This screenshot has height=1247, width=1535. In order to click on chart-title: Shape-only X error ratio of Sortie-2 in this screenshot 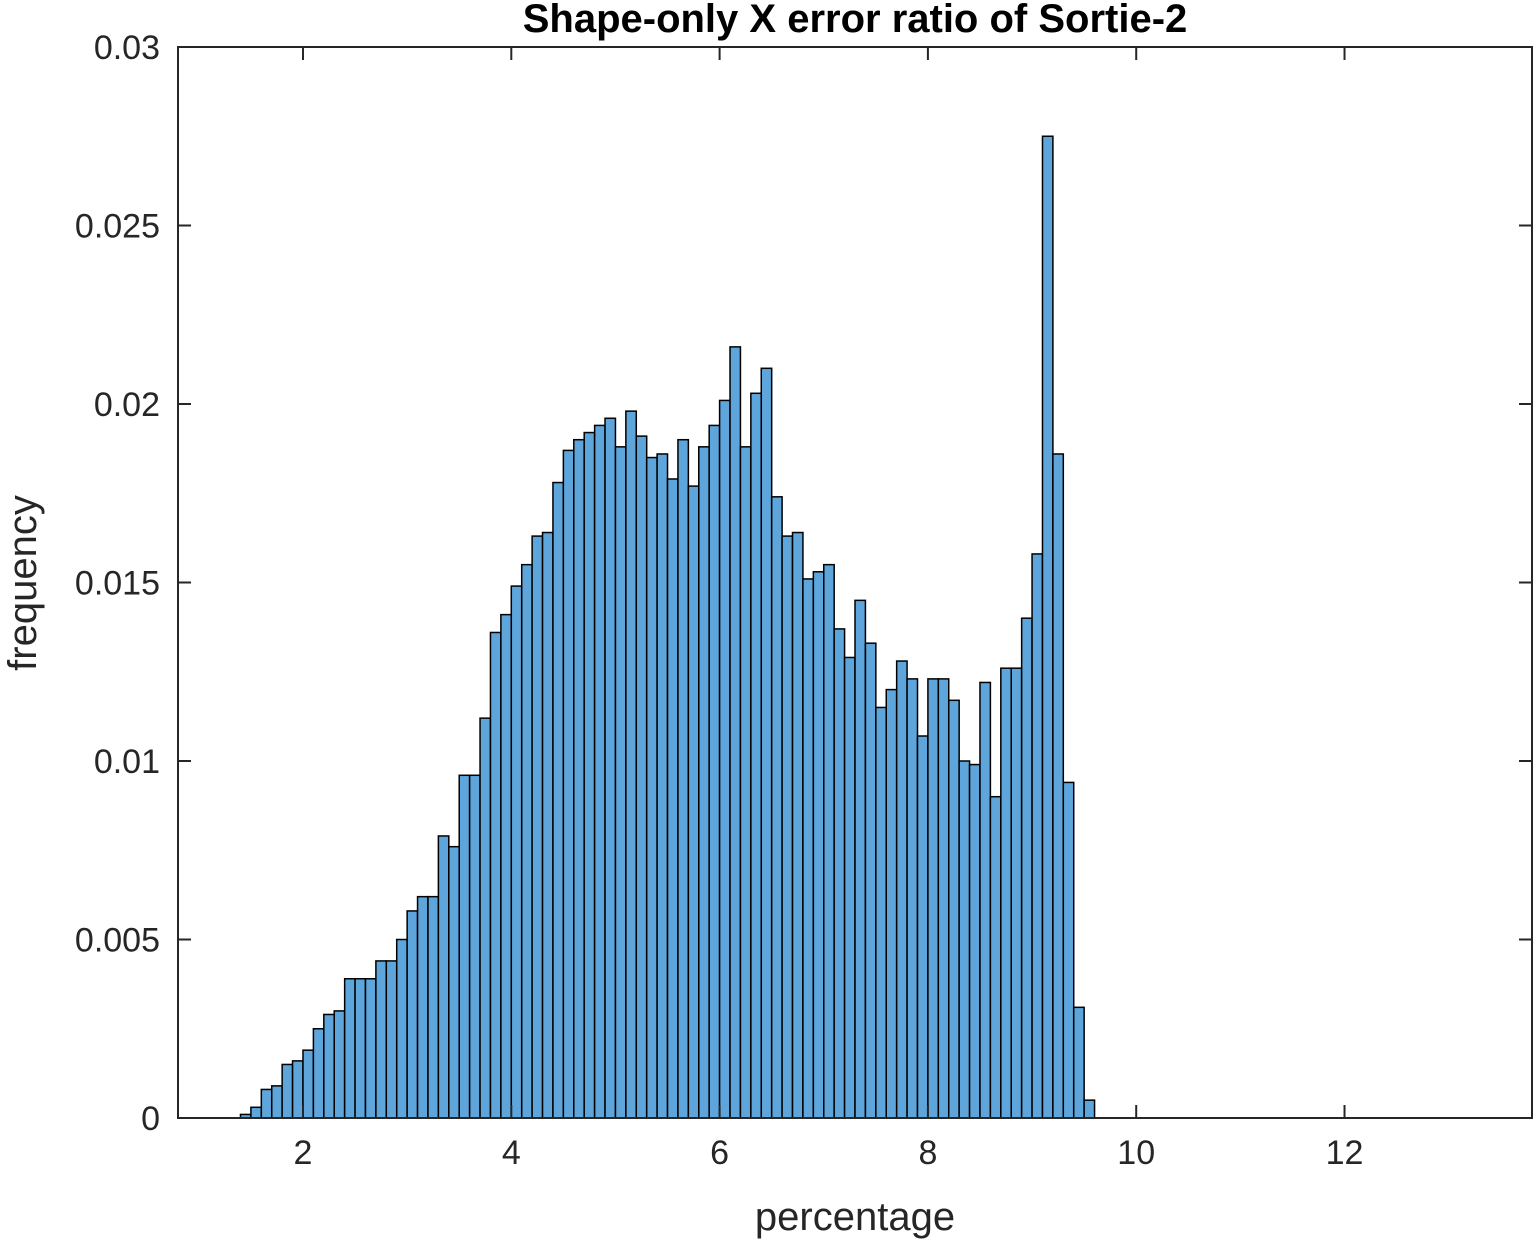, I will do `click(855, 20)`.